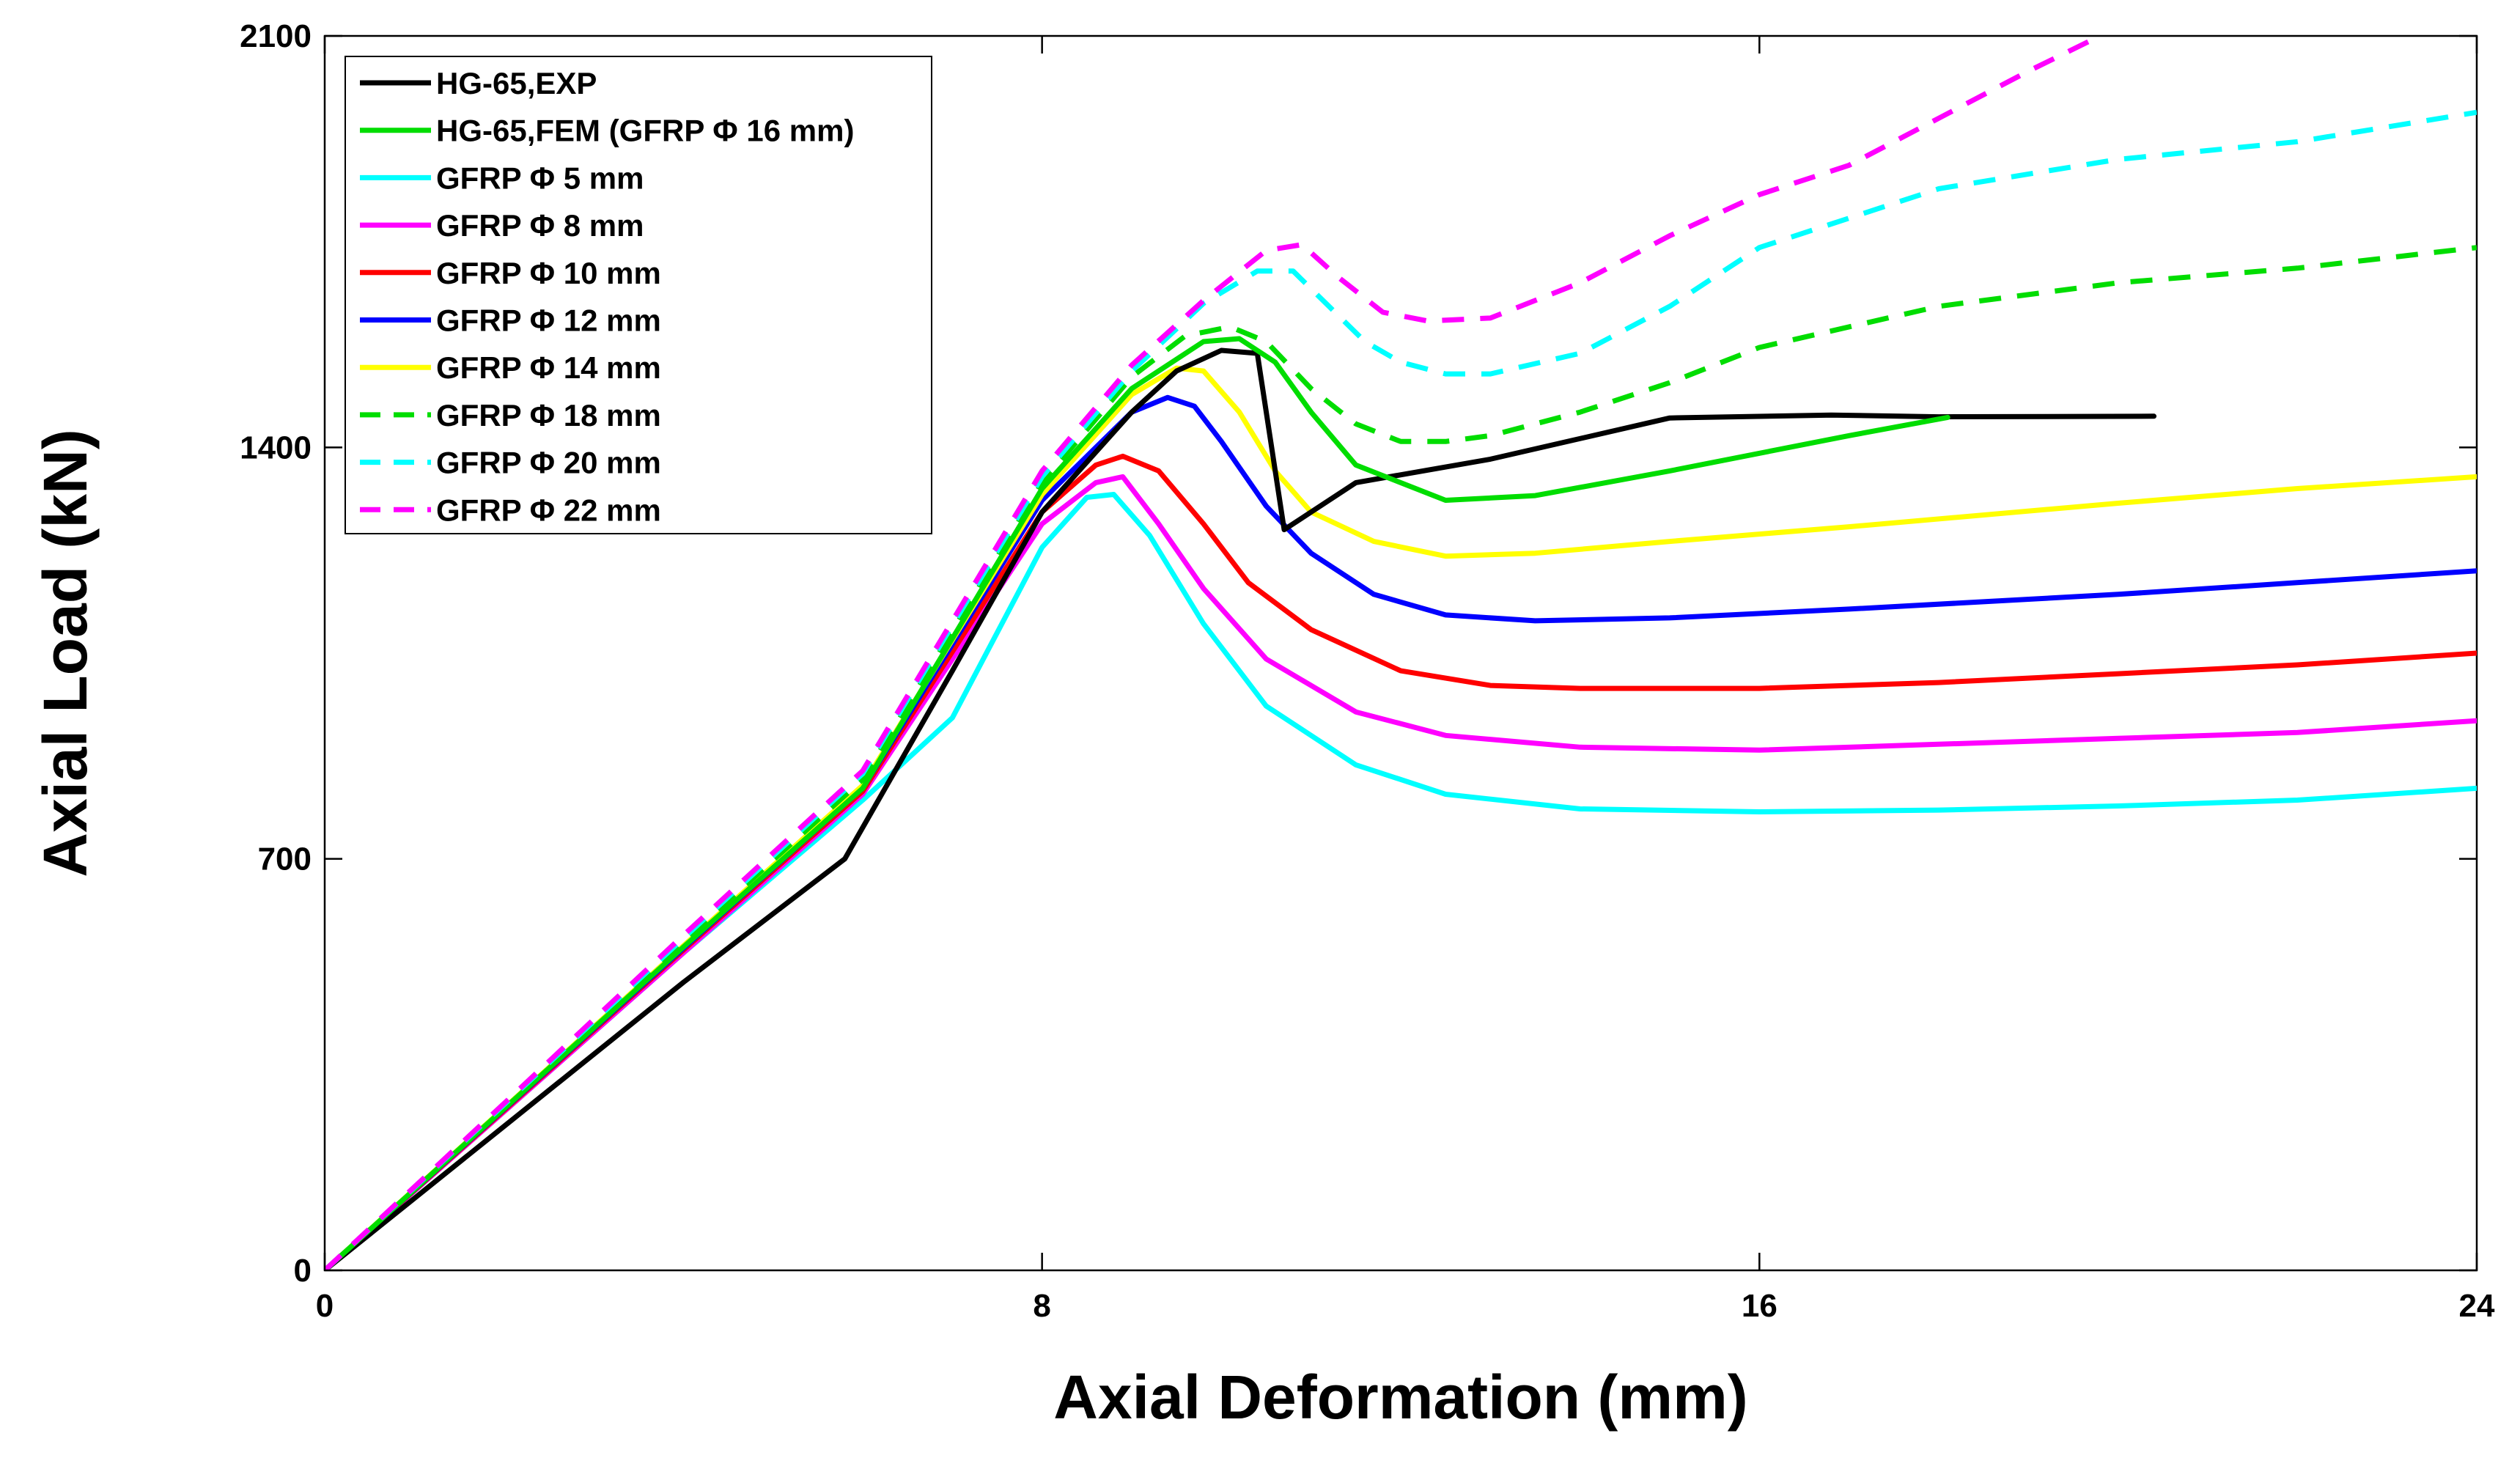 This screenshot has height=1458, width=2520. I want to click on x-axis-title: Axial Deformation (mm), so click(1400, 1397).